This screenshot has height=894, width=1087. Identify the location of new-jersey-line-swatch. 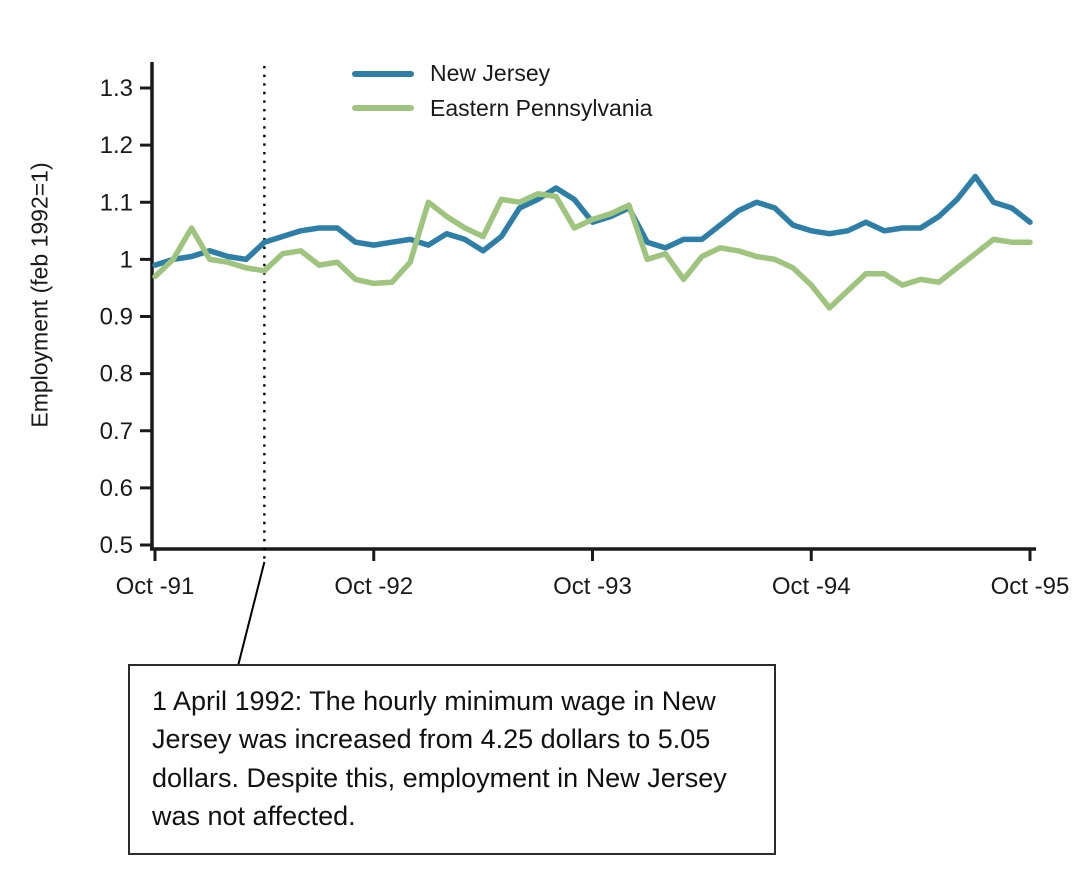
(383, 73).